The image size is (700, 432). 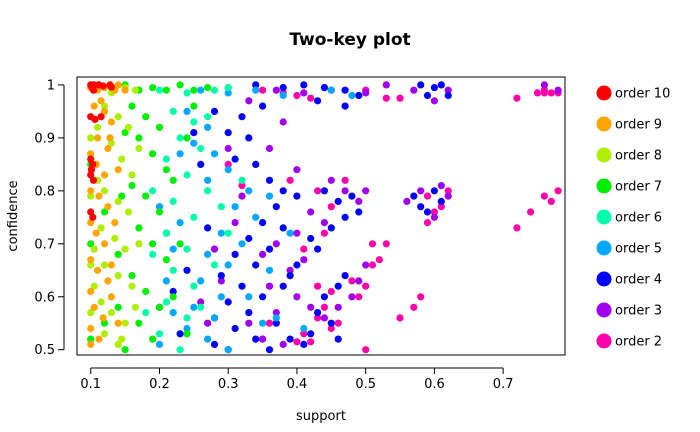 I want to click on chart-title: Two-key plot, so click(x=349, y=40).